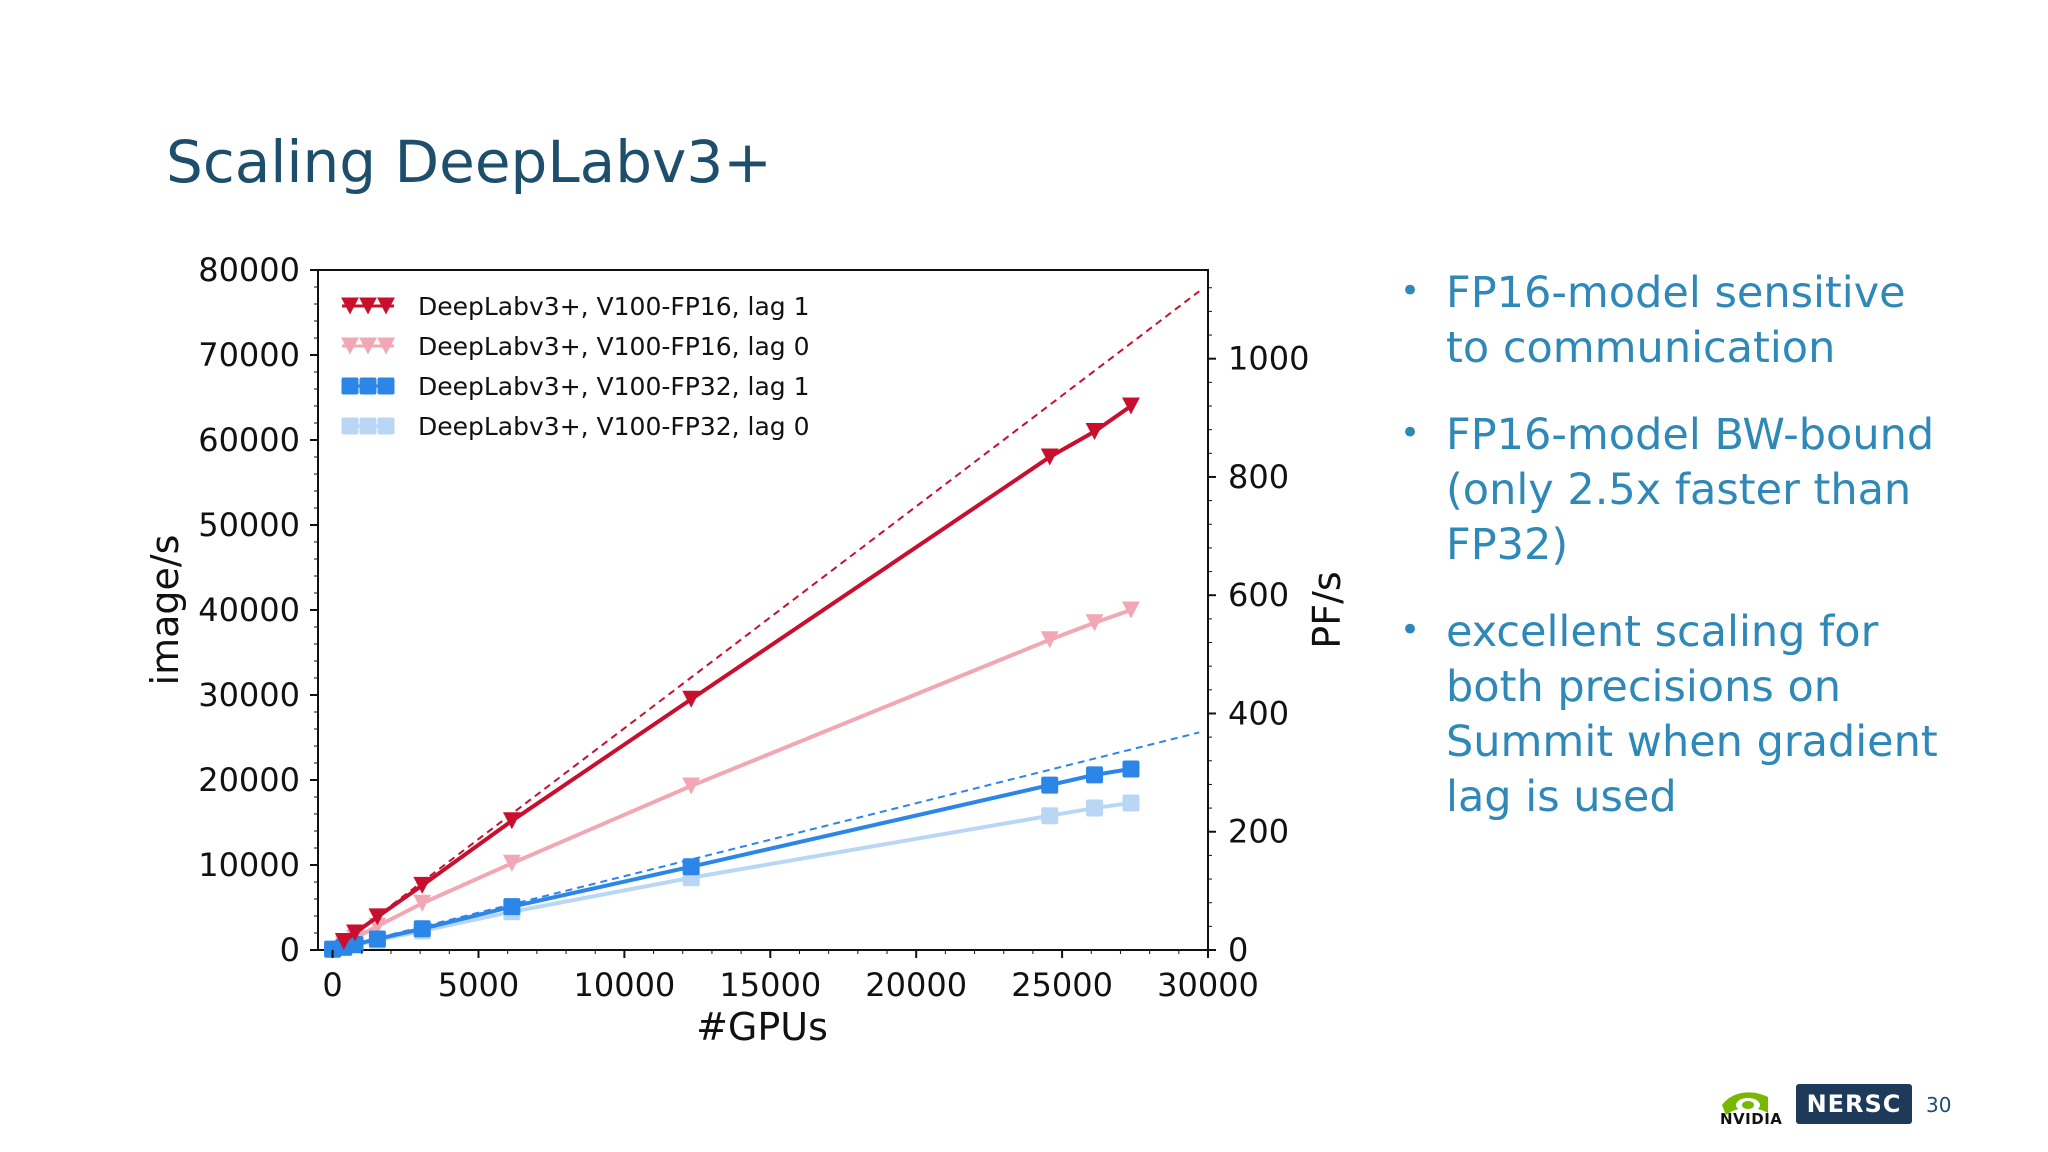 The width and height of the screenshot is (2048, 1152). Describe the element at coordinates (478, 985) in the screenshot. I see `x-tick-label: 5000` at that location.